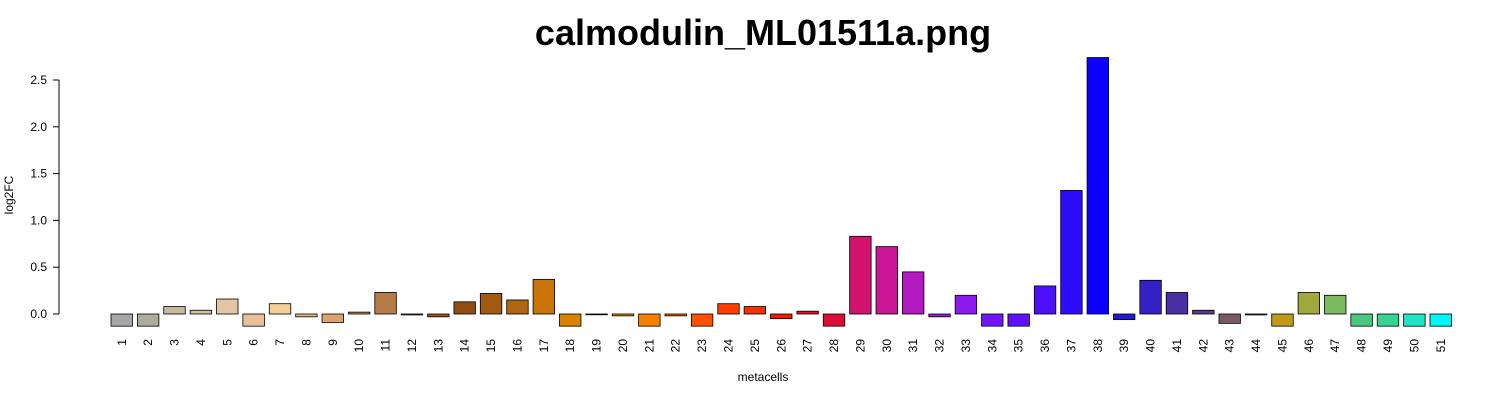 This screenshot has width=1500, height=405. What do you see at coordinates (1414, 346) in the screenshot?
I see `x-tick-label: 50` at bounding box center [1414, 346].